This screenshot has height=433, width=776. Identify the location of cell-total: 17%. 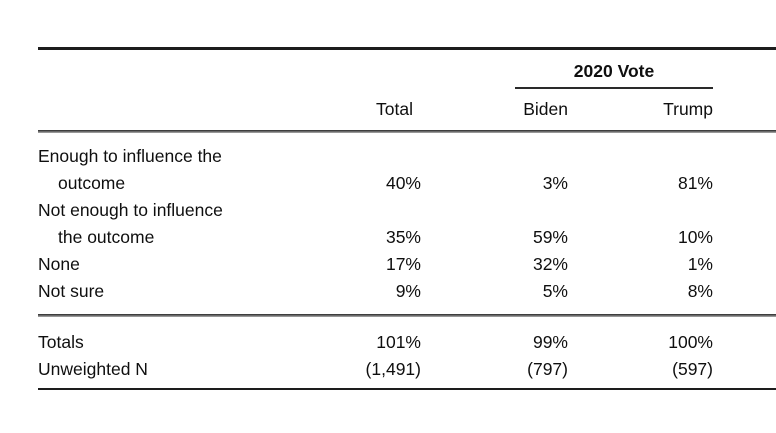
(403, 263).